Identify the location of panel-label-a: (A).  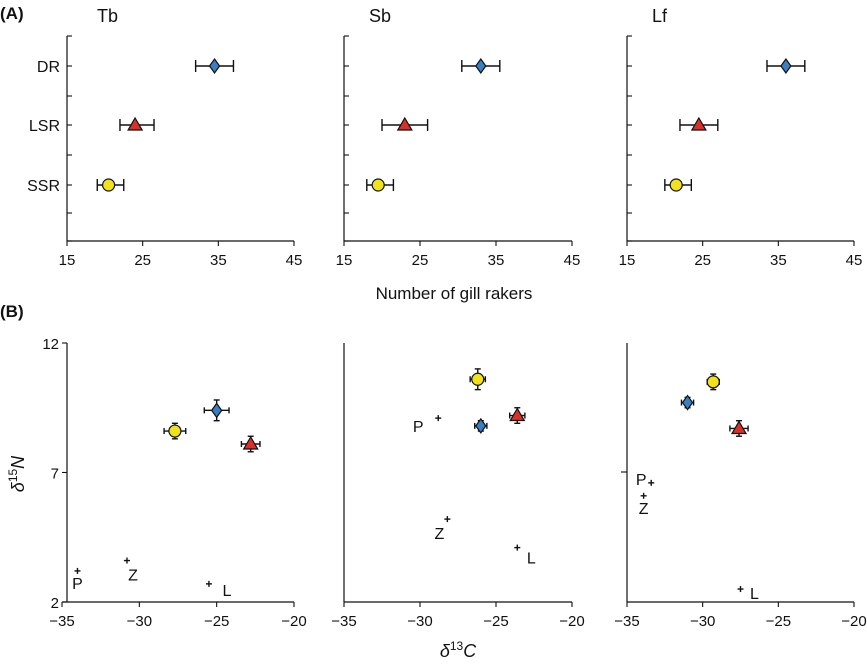
(12, 13).